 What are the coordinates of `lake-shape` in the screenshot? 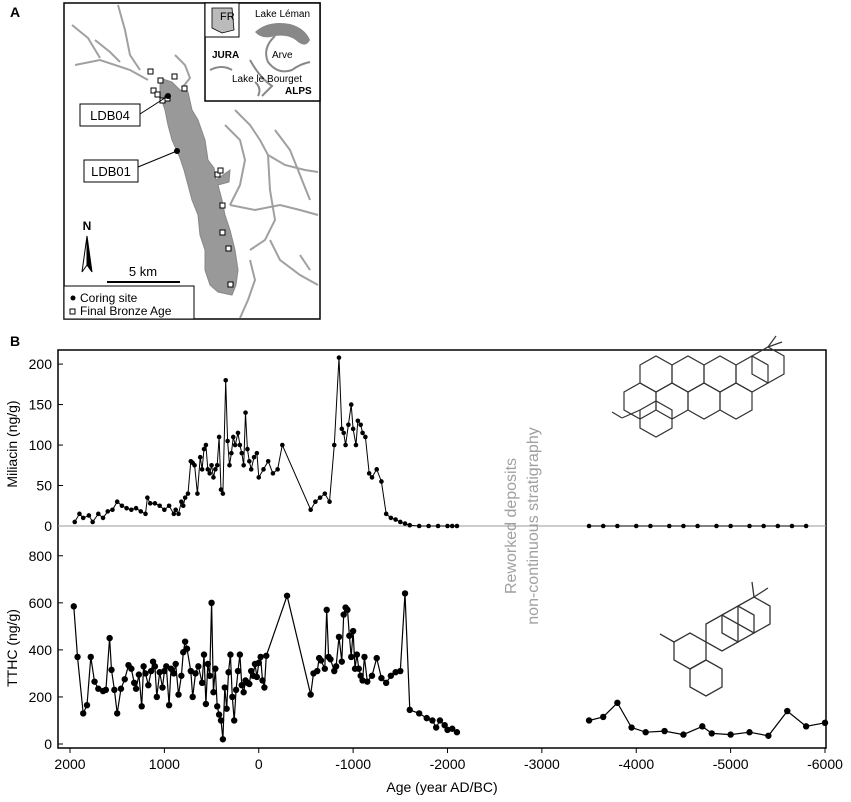 It's located at (199, 186).